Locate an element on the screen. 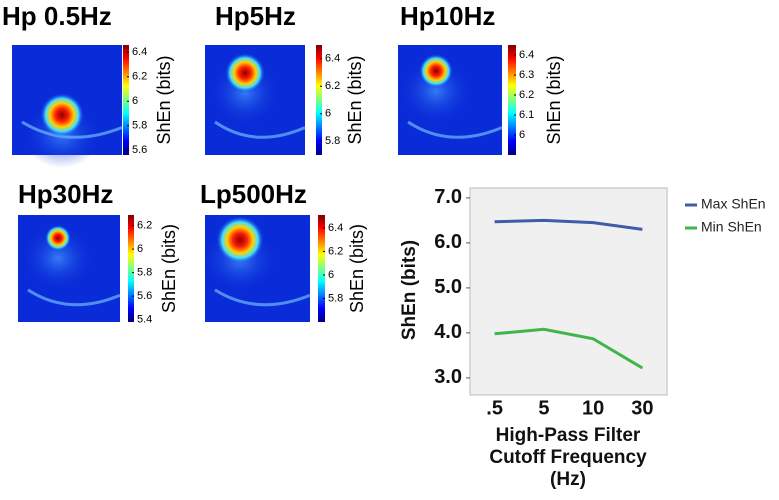 This screenshot has width=779, height=500. colorbar-tick-label: 6.1 is located at coordinates (526, 115).